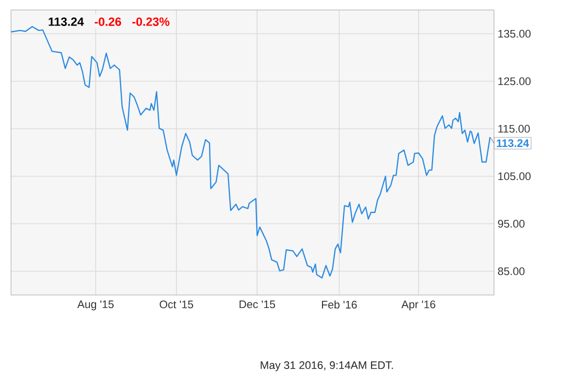  I want to click on y-tick-label: 115.00, so click(514, 129).